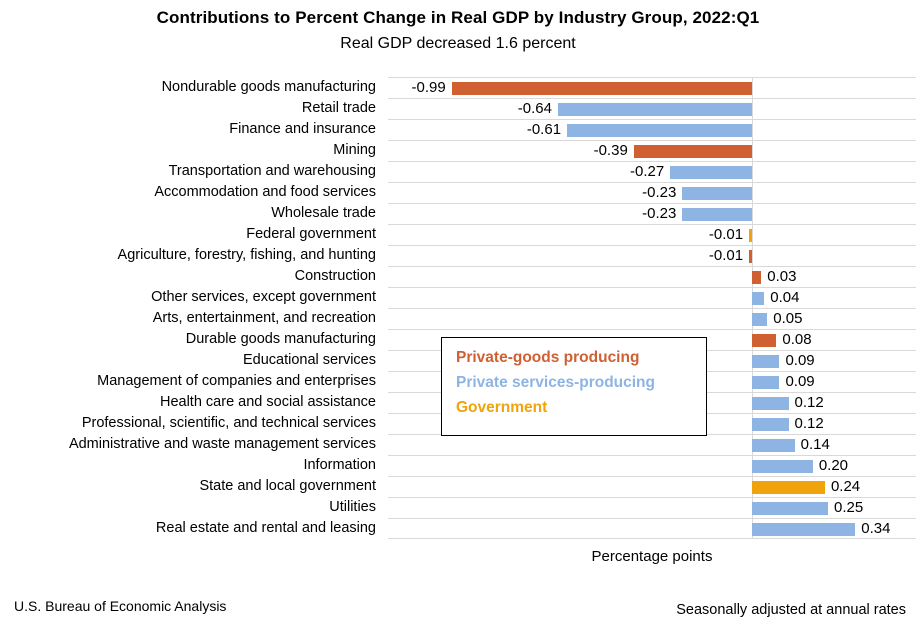 Image resolution: width=916 pixels, height=619 pixels. Describe the element at coordinates (272, 171) in the screenshot. I see `category-label: Transportation and warehousing` at that location.